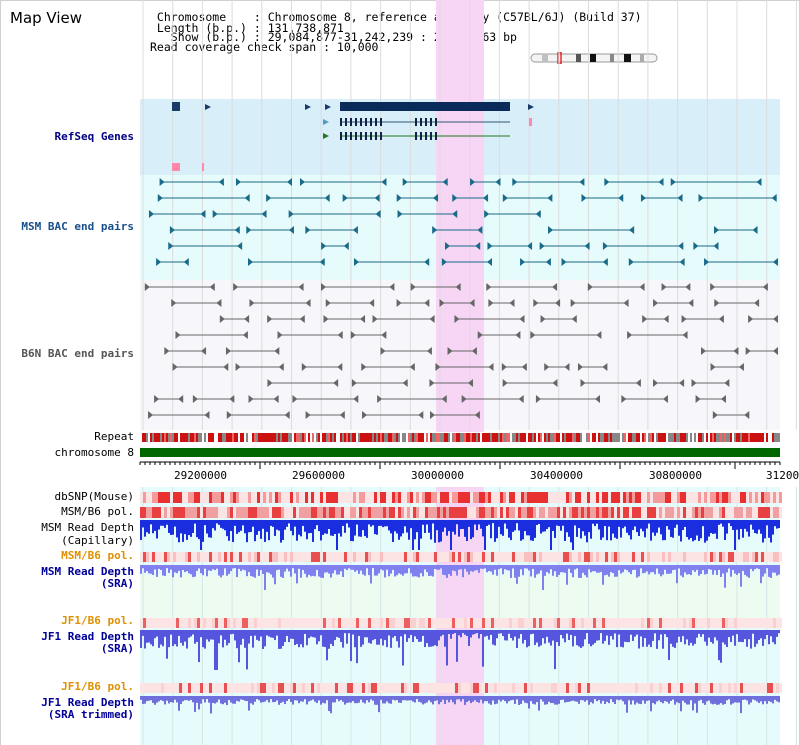 The height and width of the screenshot is (745, 800). What do you see at coordinates (94, 452) in the screenshot?
I see `chromosome-label: chromosome 8` at bounding box center [94, 452].